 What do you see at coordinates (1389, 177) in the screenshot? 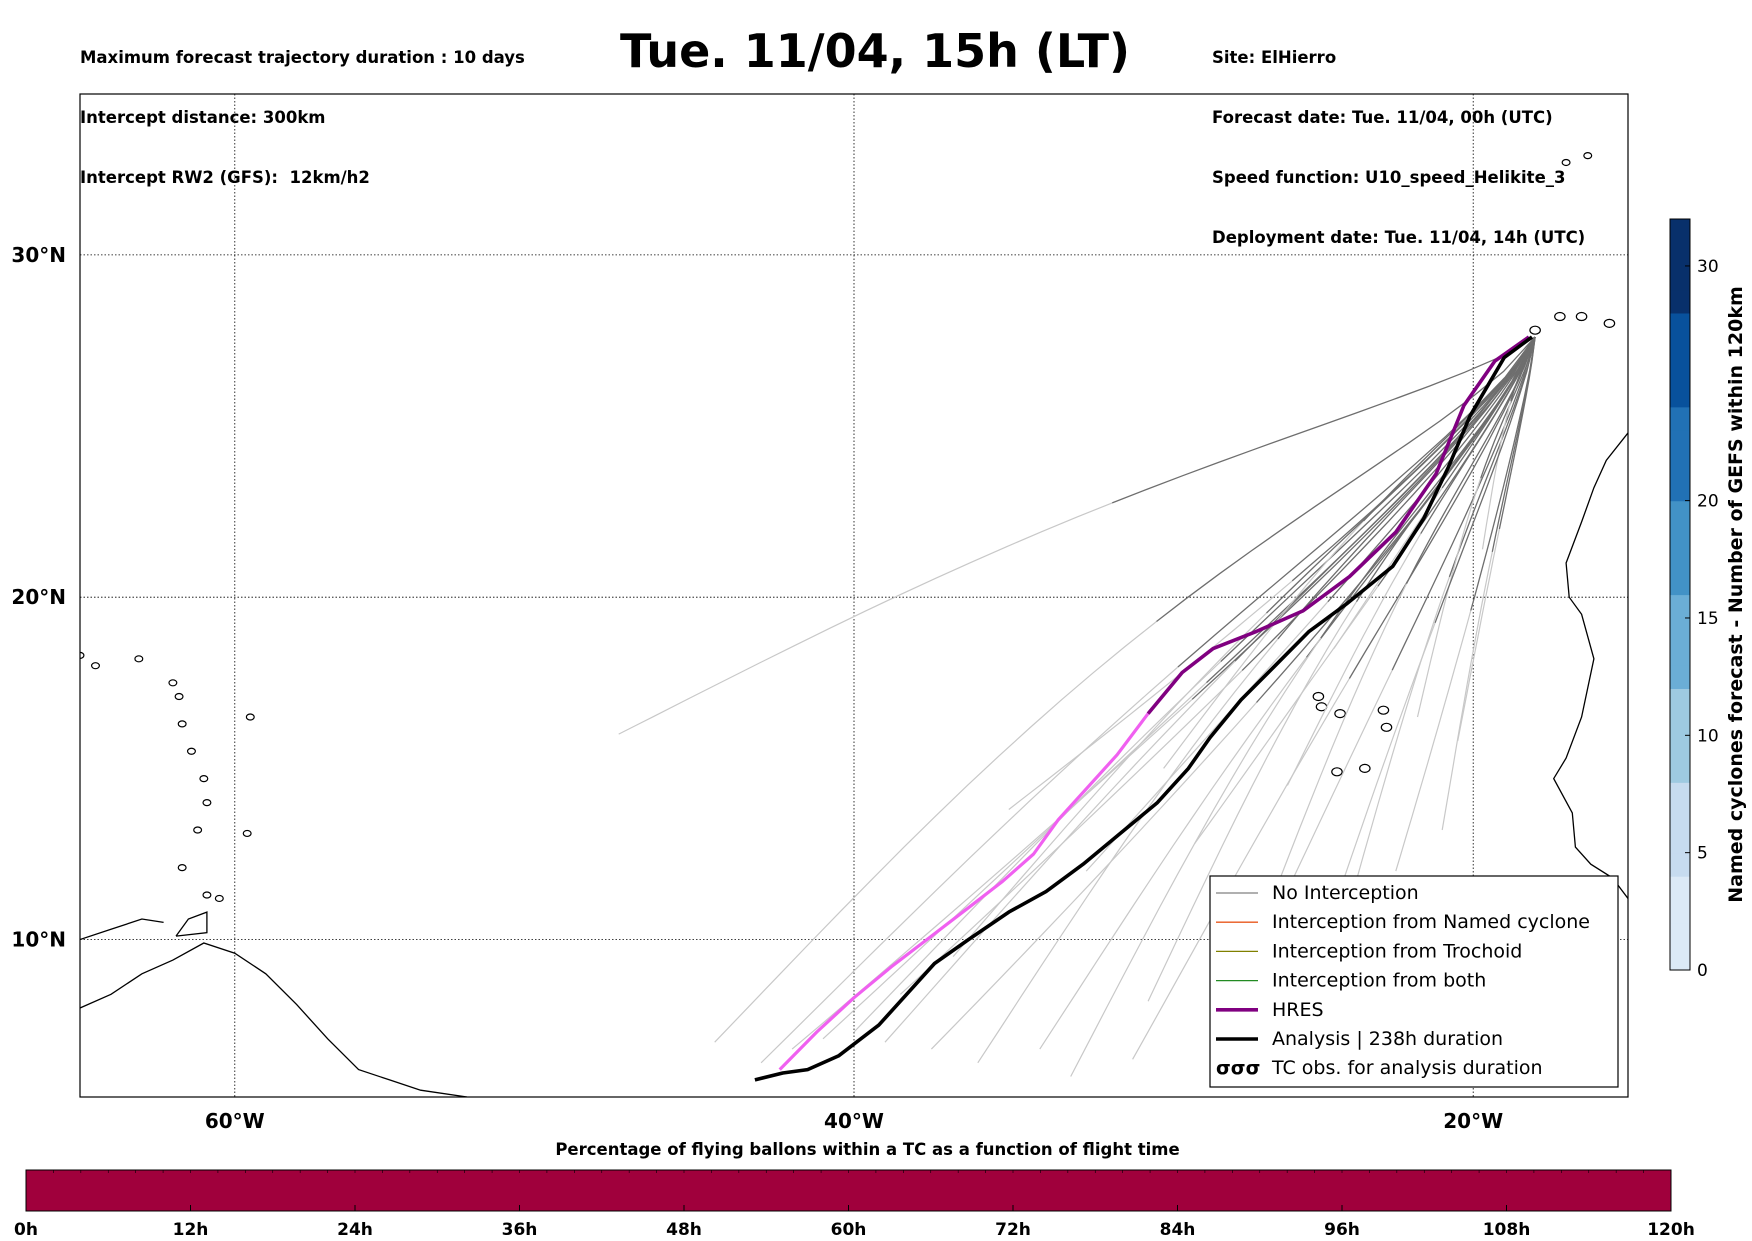
I see `speed-function-text: Speed function: U10_speed_Helikite_3` at bounding box center [1389, 177].